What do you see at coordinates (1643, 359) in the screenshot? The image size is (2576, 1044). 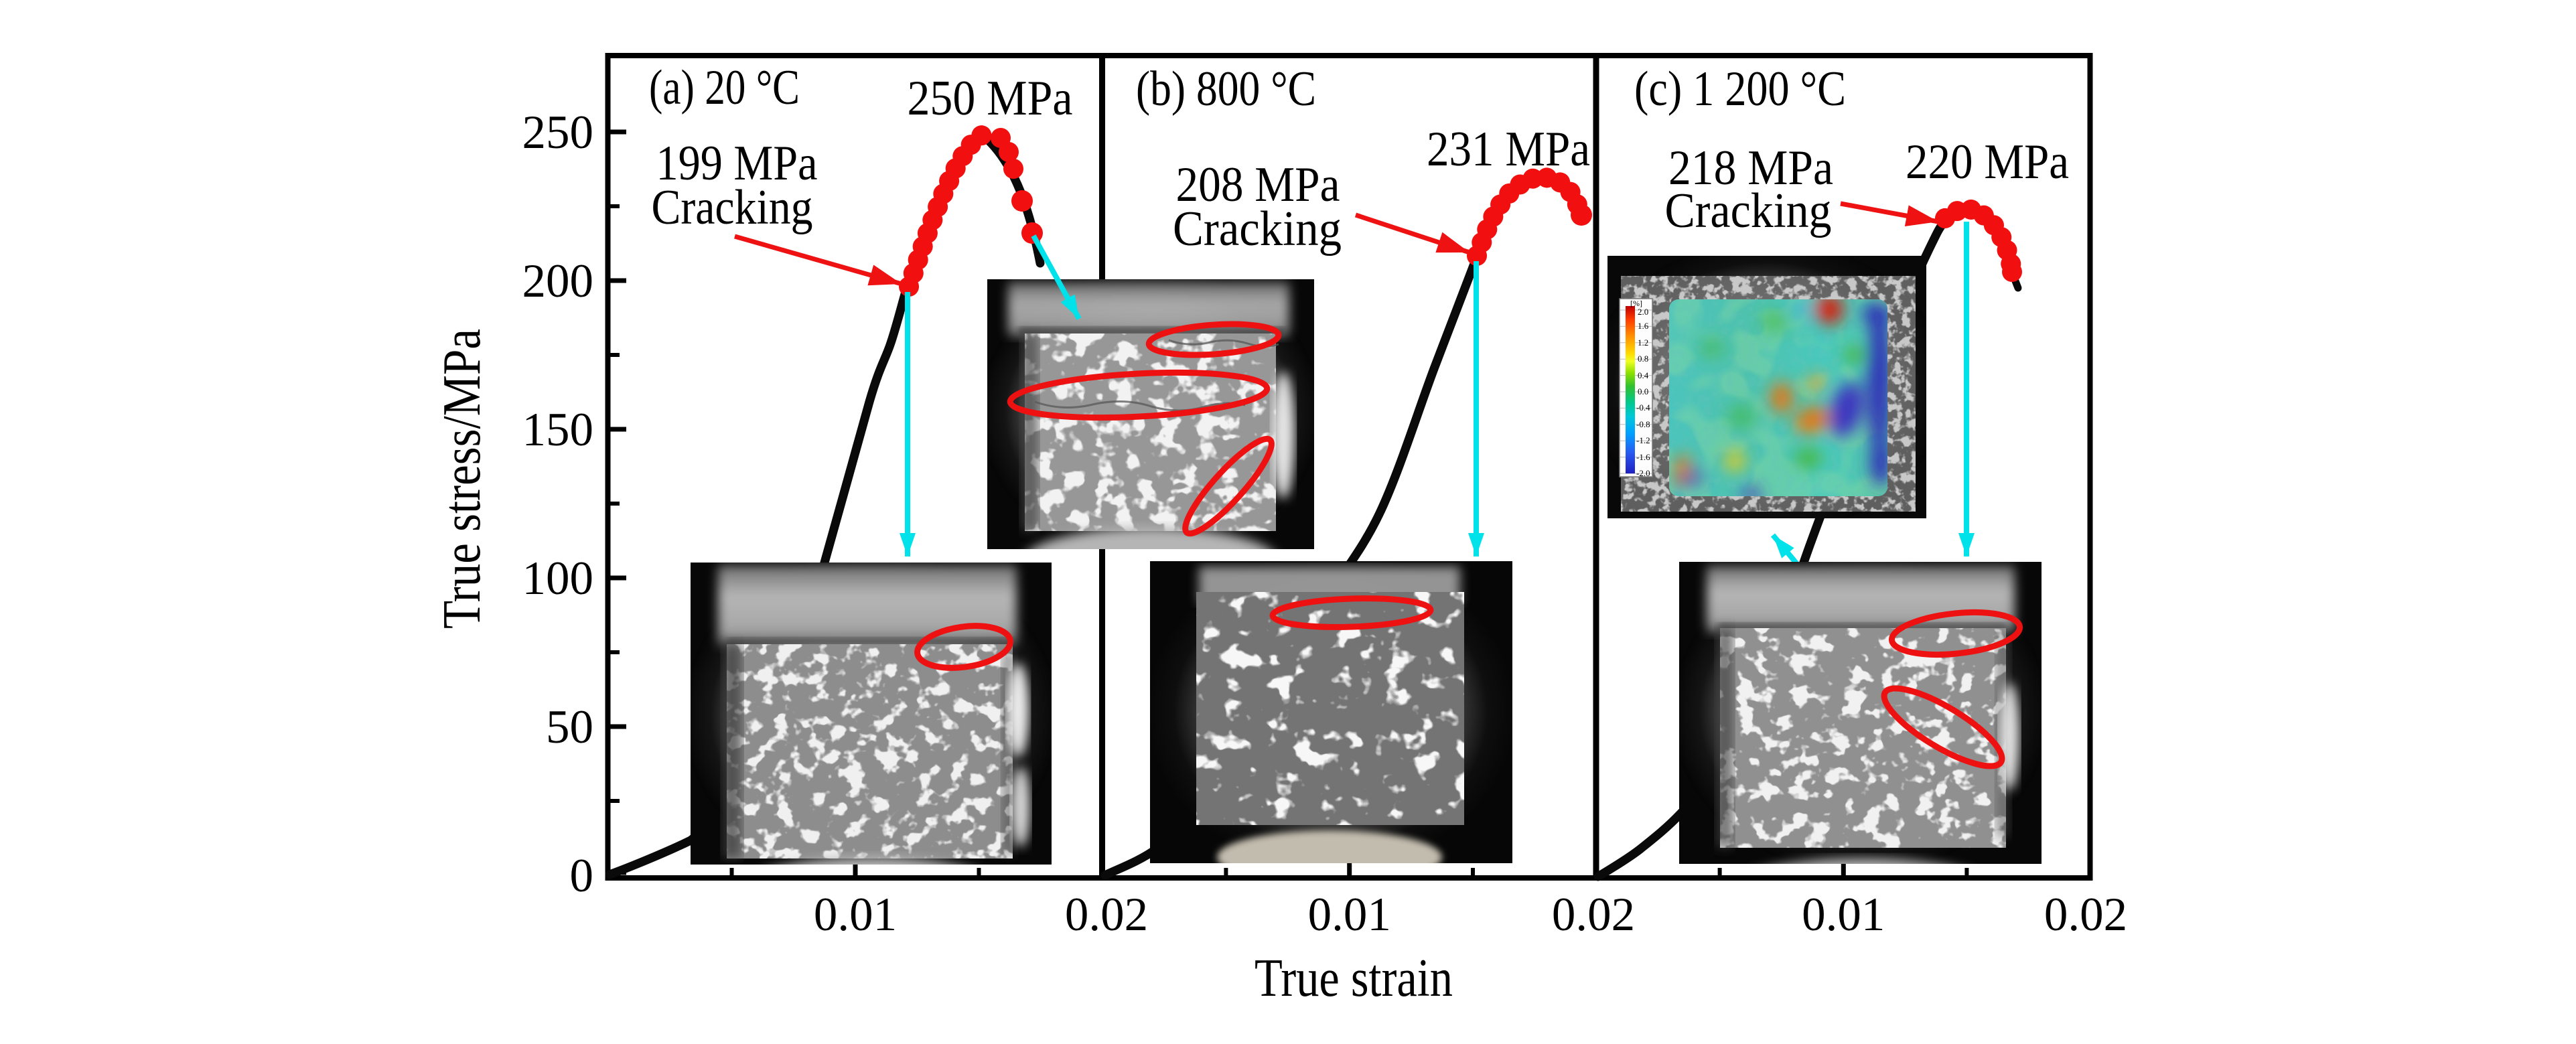 I see `svg-text: 0.8` at bounding box center [1643, 359].